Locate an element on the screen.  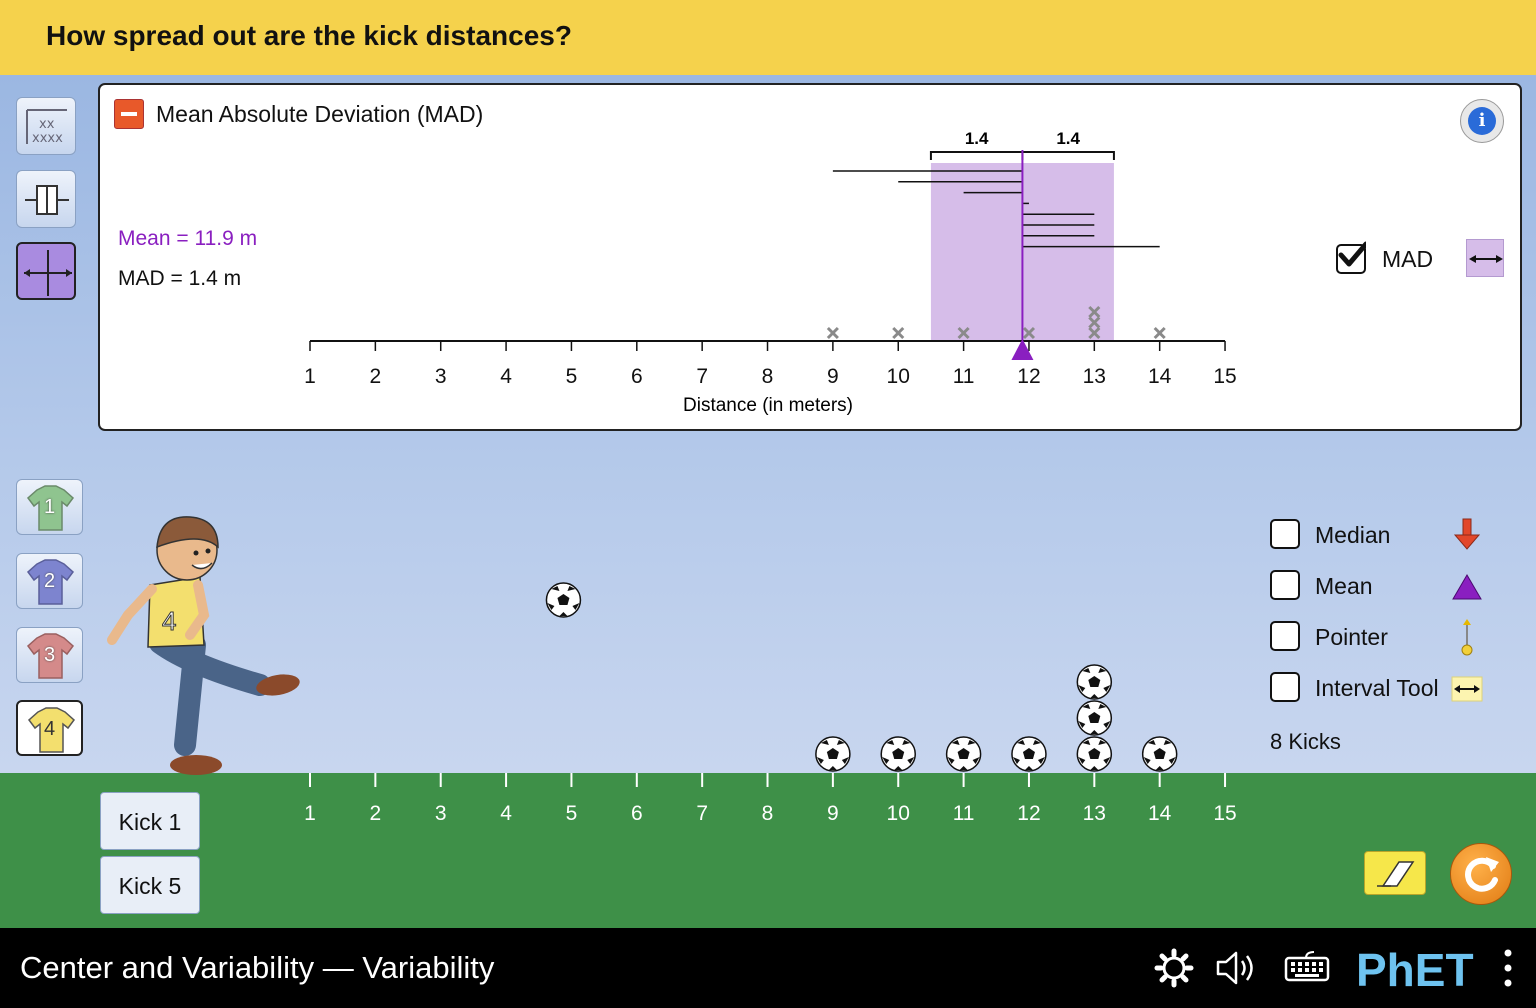
kicker-4-button: 4 is located at coordinates (49, 728).